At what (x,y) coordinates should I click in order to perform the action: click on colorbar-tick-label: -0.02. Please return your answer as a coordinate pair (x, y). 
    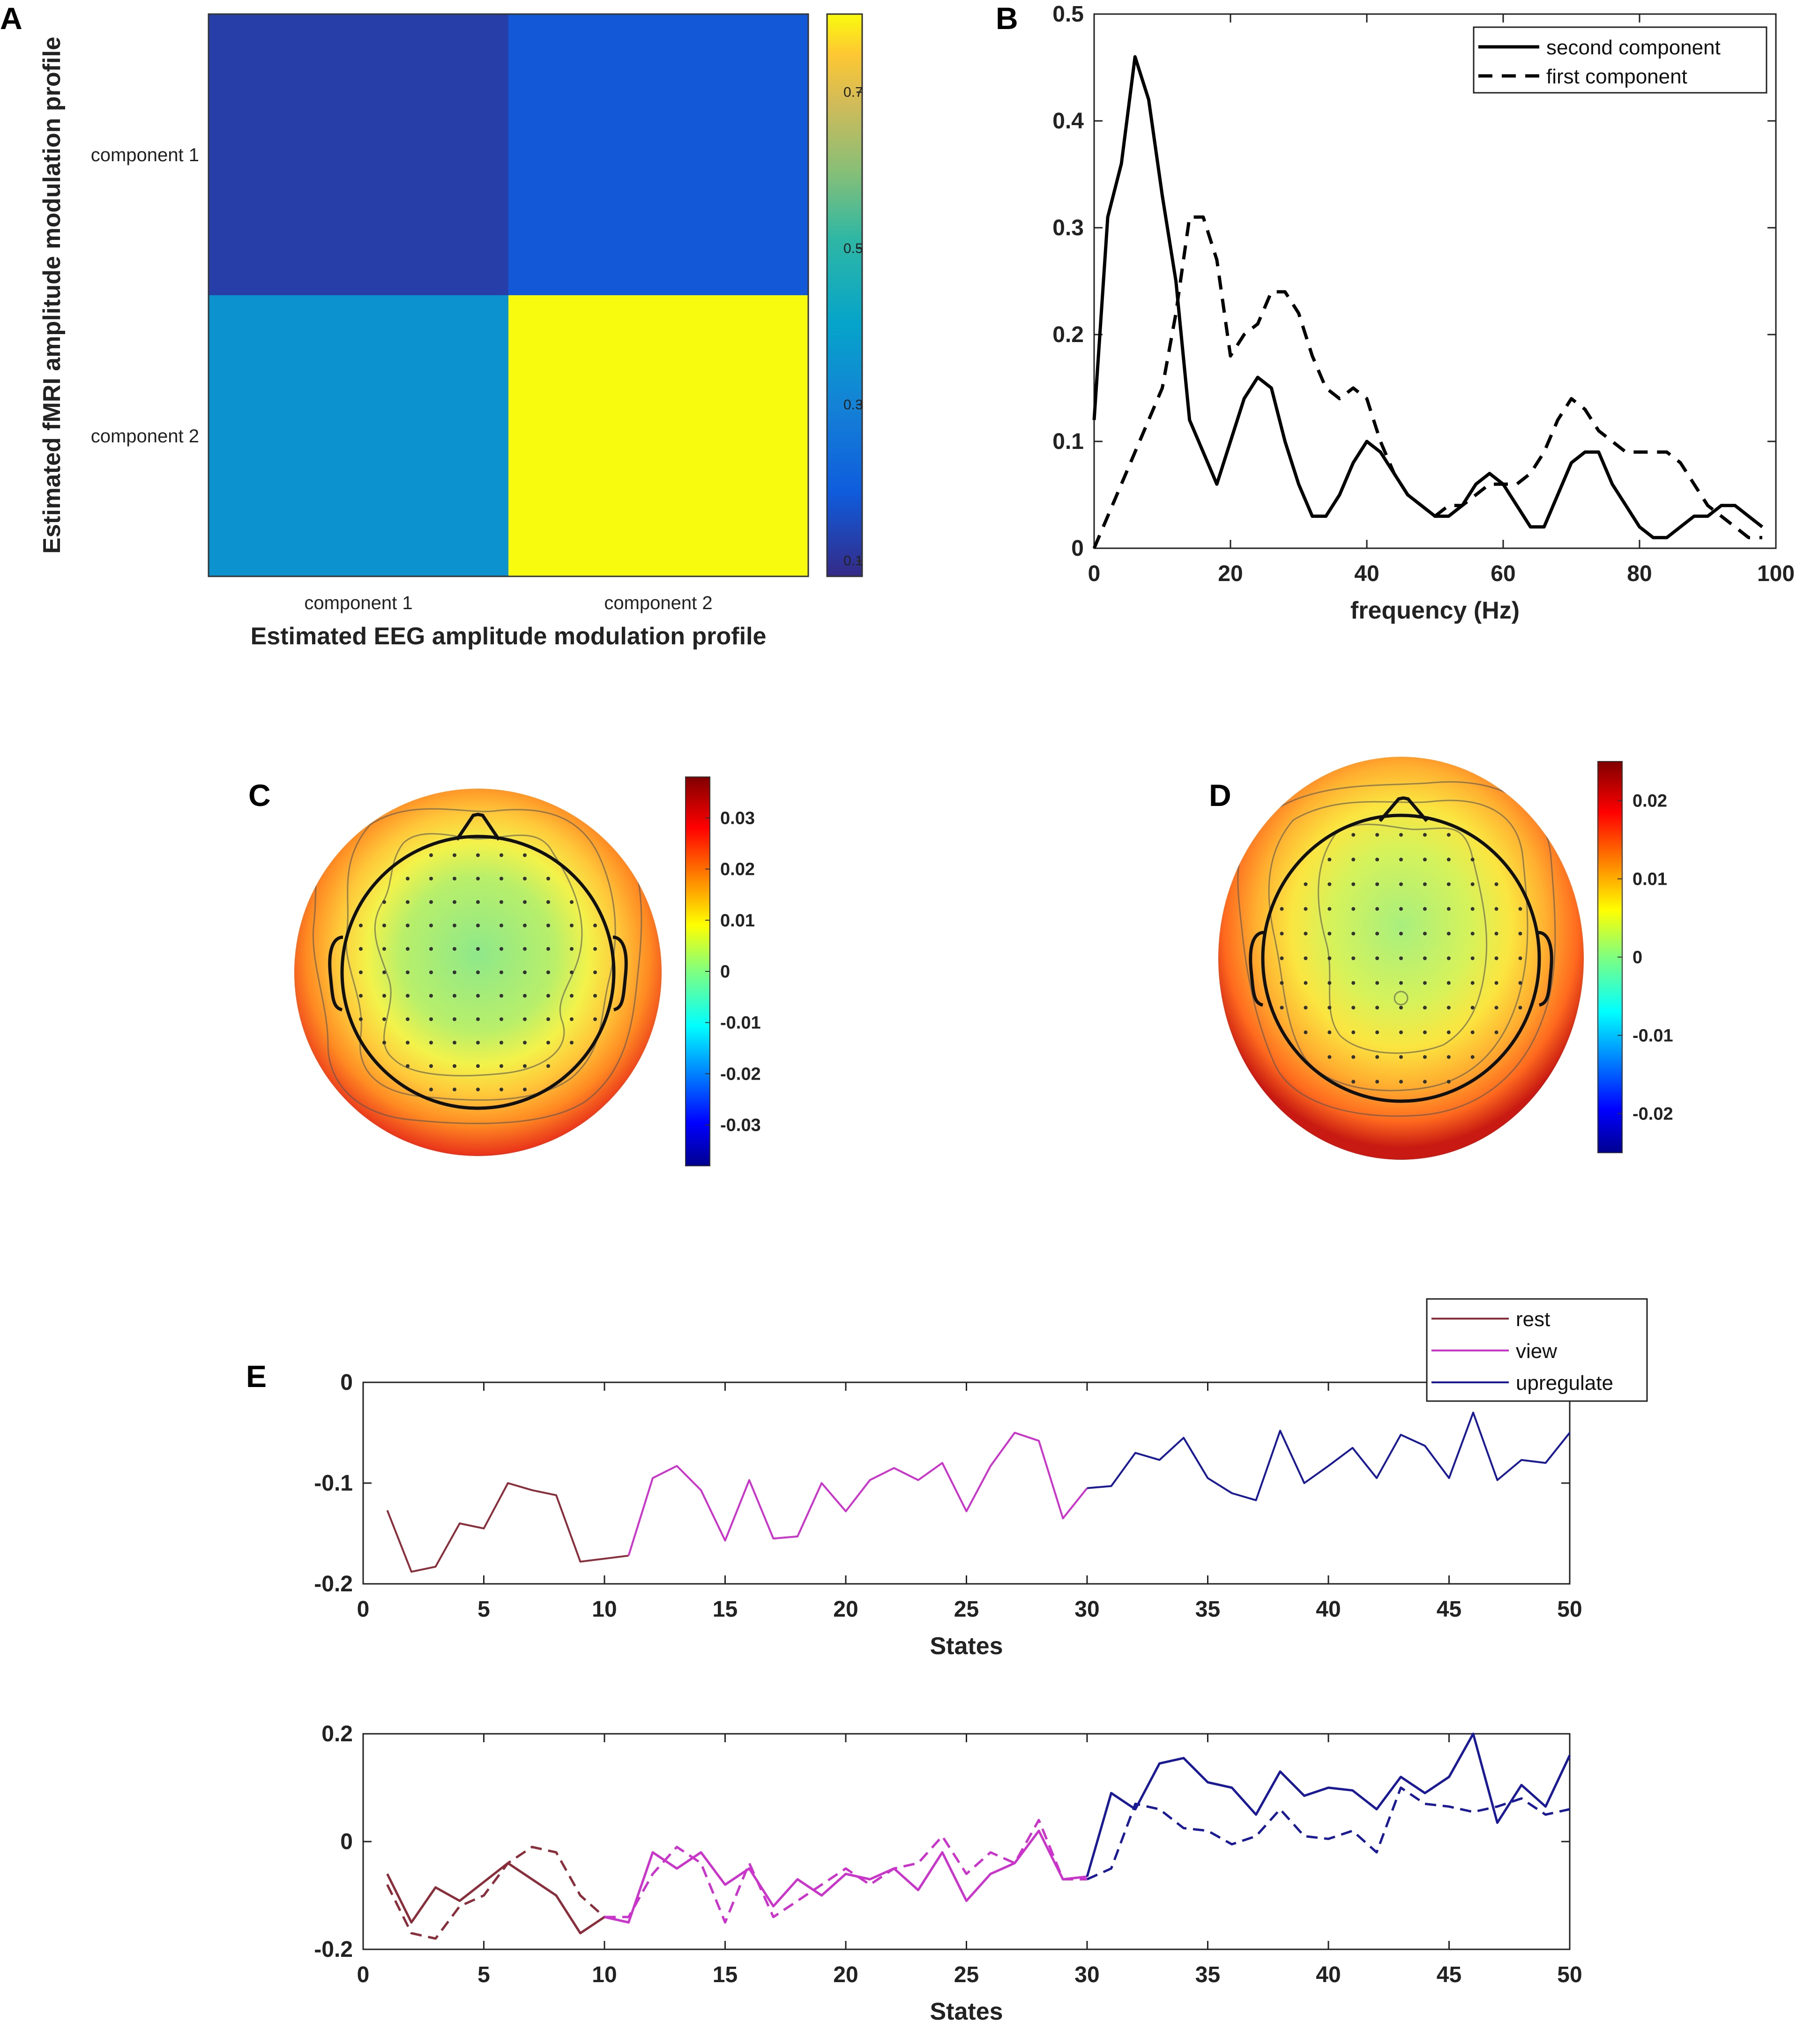
    Looking at the image, I should click on (741, 1074).